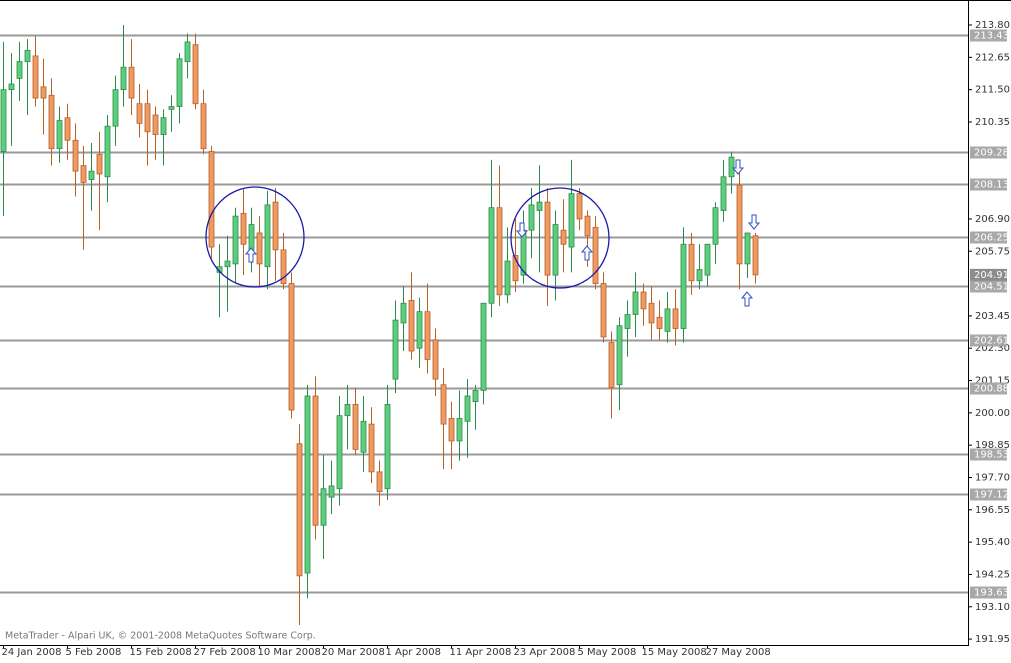 This screenshot has height=663, width=1011. What do you see at coordinates (989, 274) in the screenshot?
I see `last-price-label: 204.91` at bounding box center [989, 274].